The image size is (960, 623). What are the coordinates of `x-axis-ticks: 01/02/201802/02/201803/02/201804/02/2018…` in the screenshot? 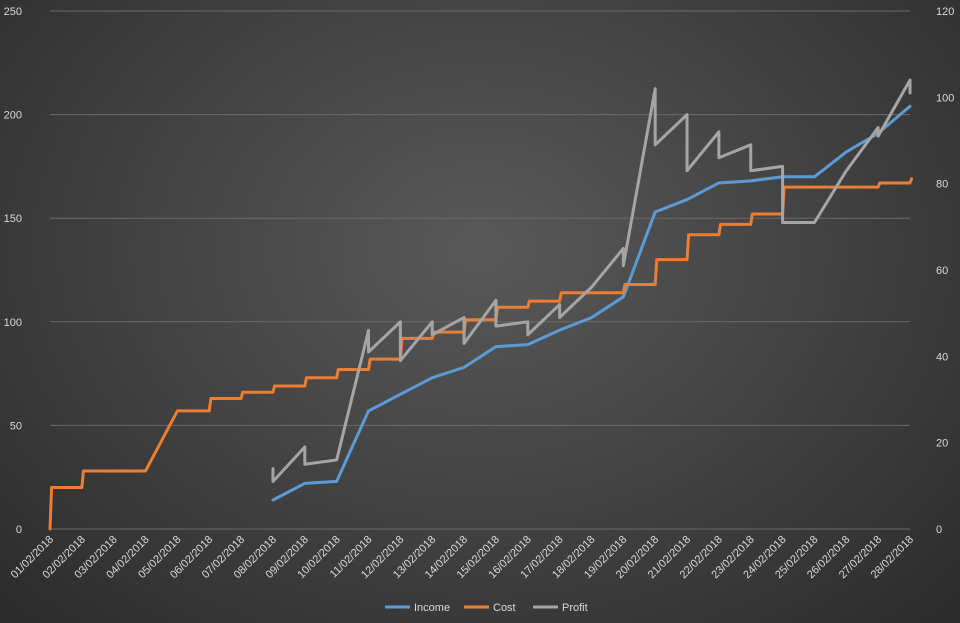 It's located at (462, 557).